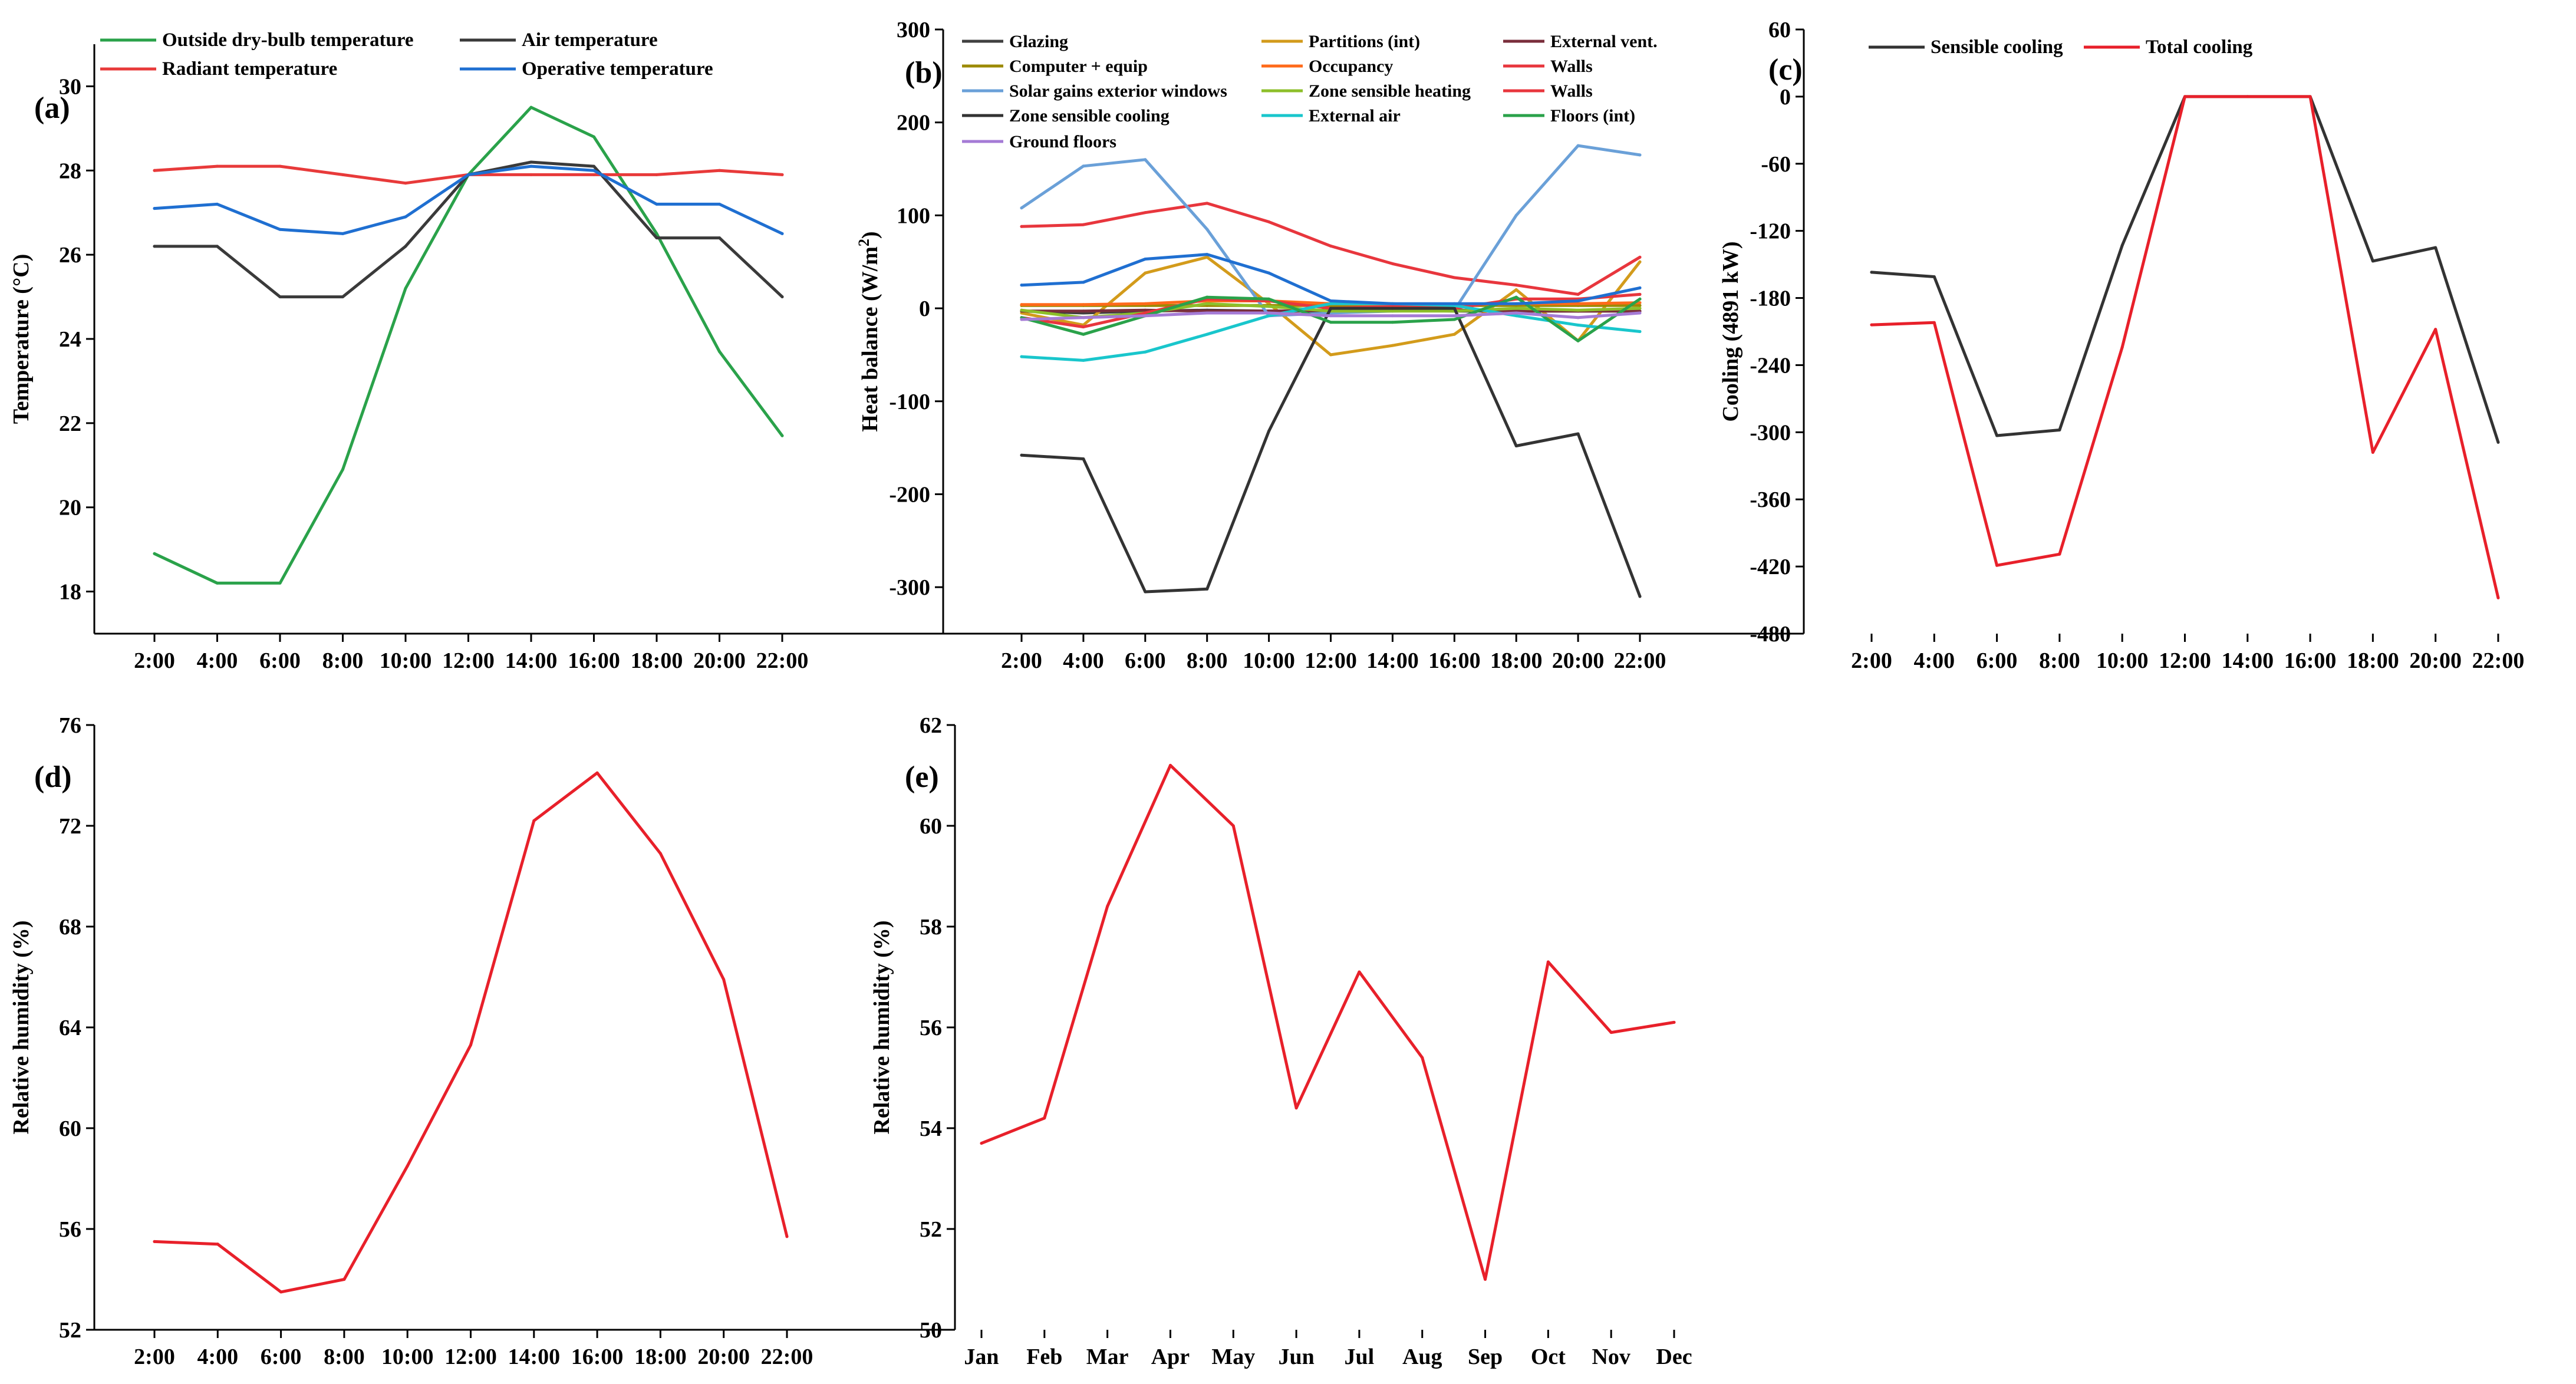 This screenshot has height=1384, width=2576. I want to click on legend-label: Ground floors, so click(1062, 141).